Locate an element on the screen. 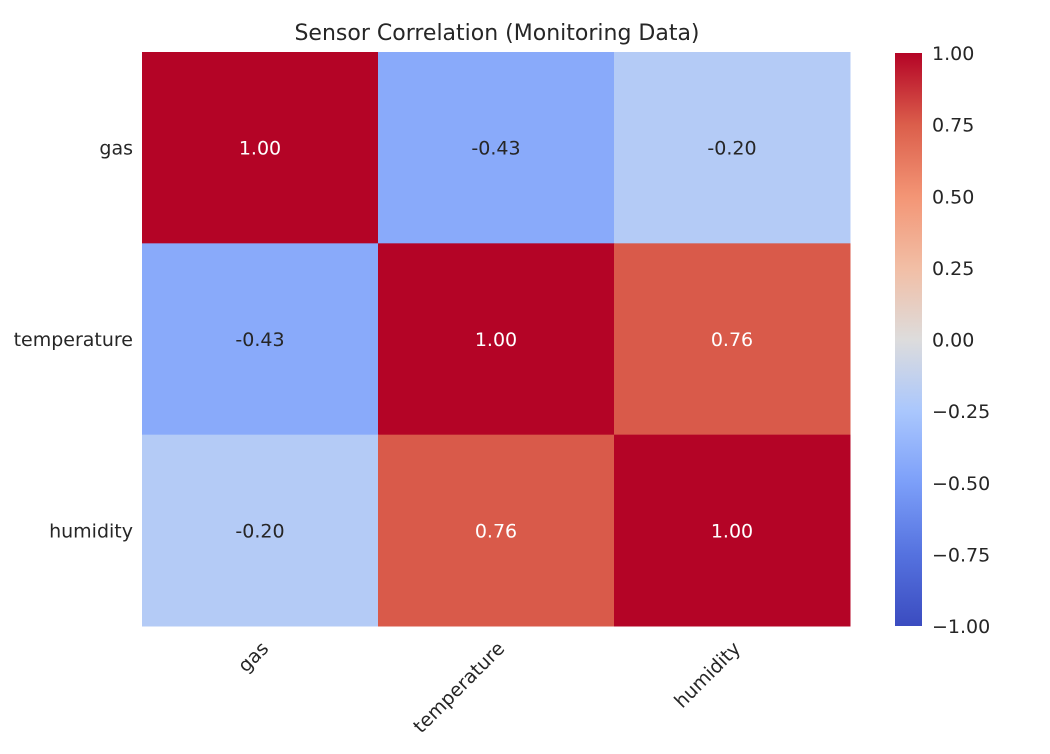  y-tick-label: gas is located at coordinates (116, 149).